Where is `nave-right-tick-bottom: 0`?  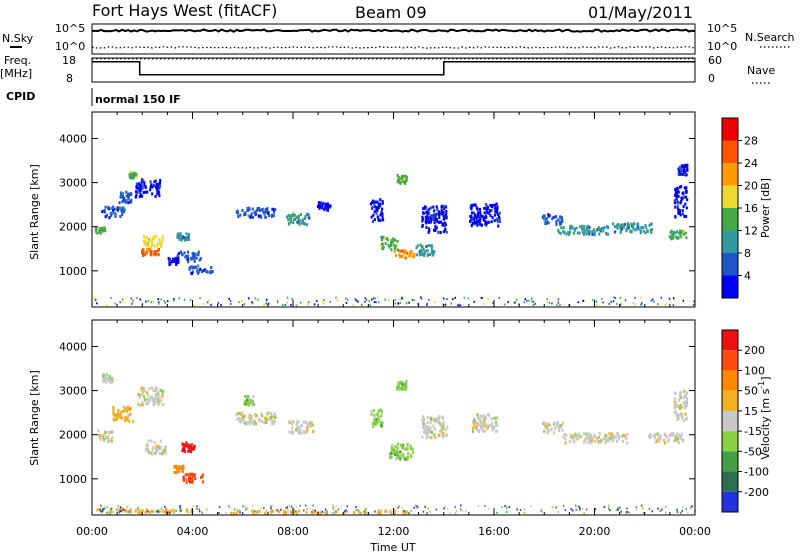 nave-right-tick-bottom: 0 is located at coordinates (711, 78).